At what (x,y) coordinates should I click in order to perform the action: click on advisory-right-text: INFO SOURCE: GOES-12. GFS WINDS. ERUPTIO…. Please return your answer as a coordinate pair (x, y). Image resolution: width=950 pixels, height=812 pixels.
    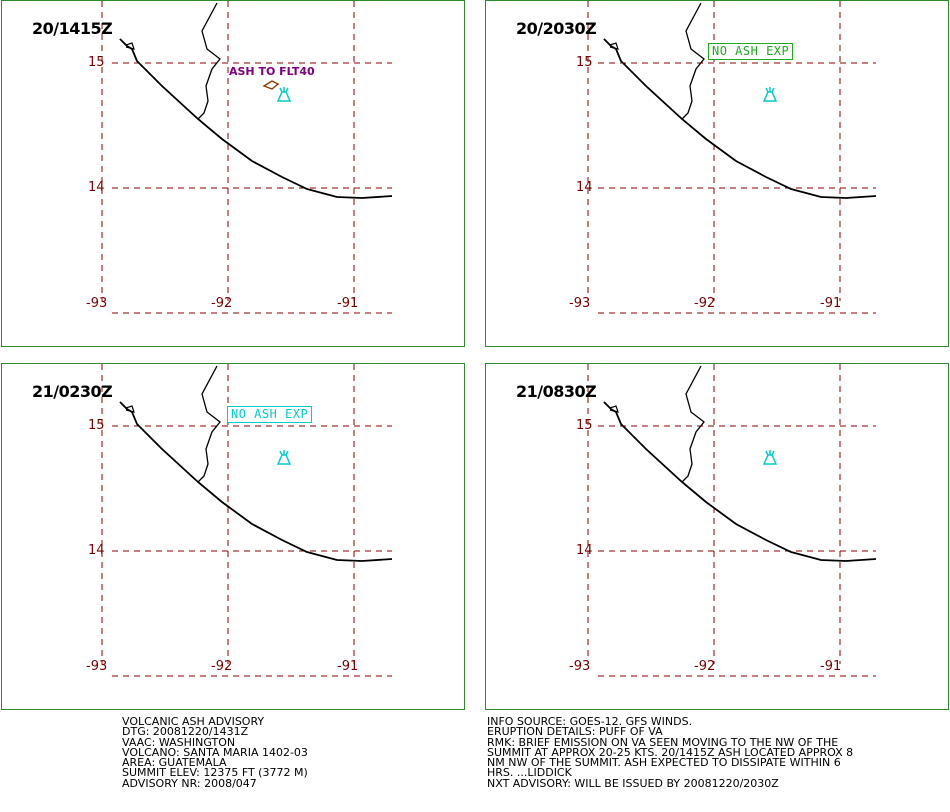
    Looking at the image, I should click on (670, 752).